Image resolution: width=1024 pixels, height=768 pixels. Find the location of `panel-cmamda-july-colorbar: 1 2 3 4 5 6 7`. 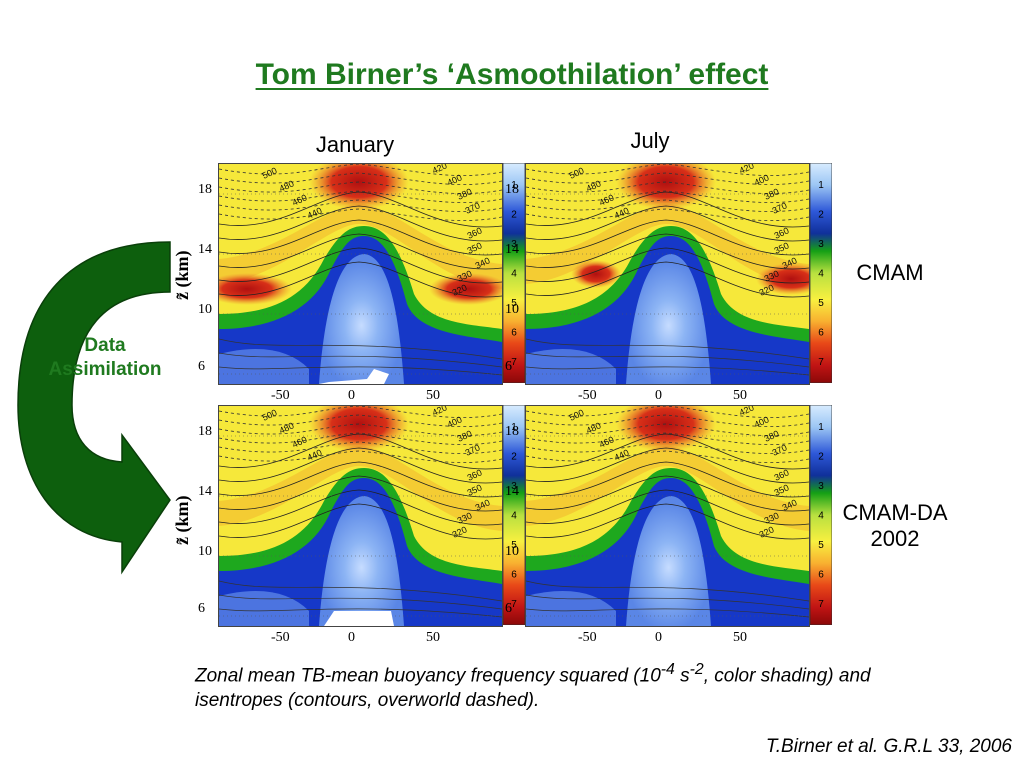

panel-cmamda-july-colorbar: 1 2 3 4 5 6 7 is located at coordinates (821, 515).